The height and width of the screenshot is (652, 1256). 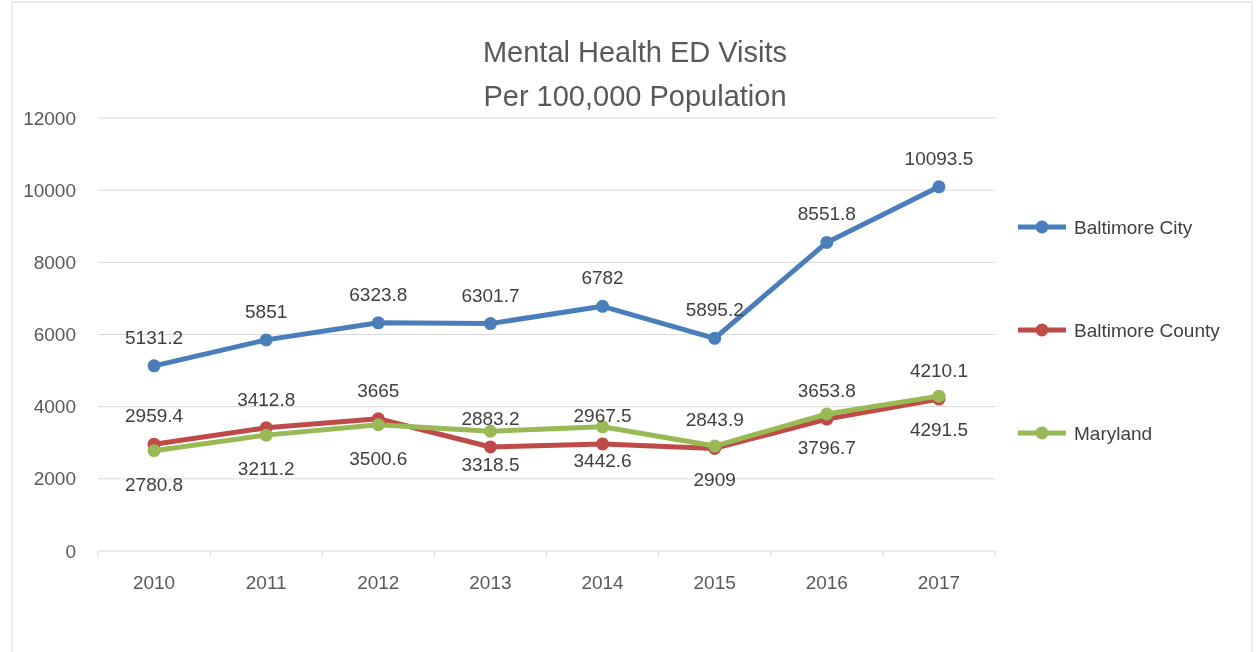 What do you see at coordinates (490, 582) in the screenshot?
I see `x-tick-label: 2013` at bounding box center [490, 582].